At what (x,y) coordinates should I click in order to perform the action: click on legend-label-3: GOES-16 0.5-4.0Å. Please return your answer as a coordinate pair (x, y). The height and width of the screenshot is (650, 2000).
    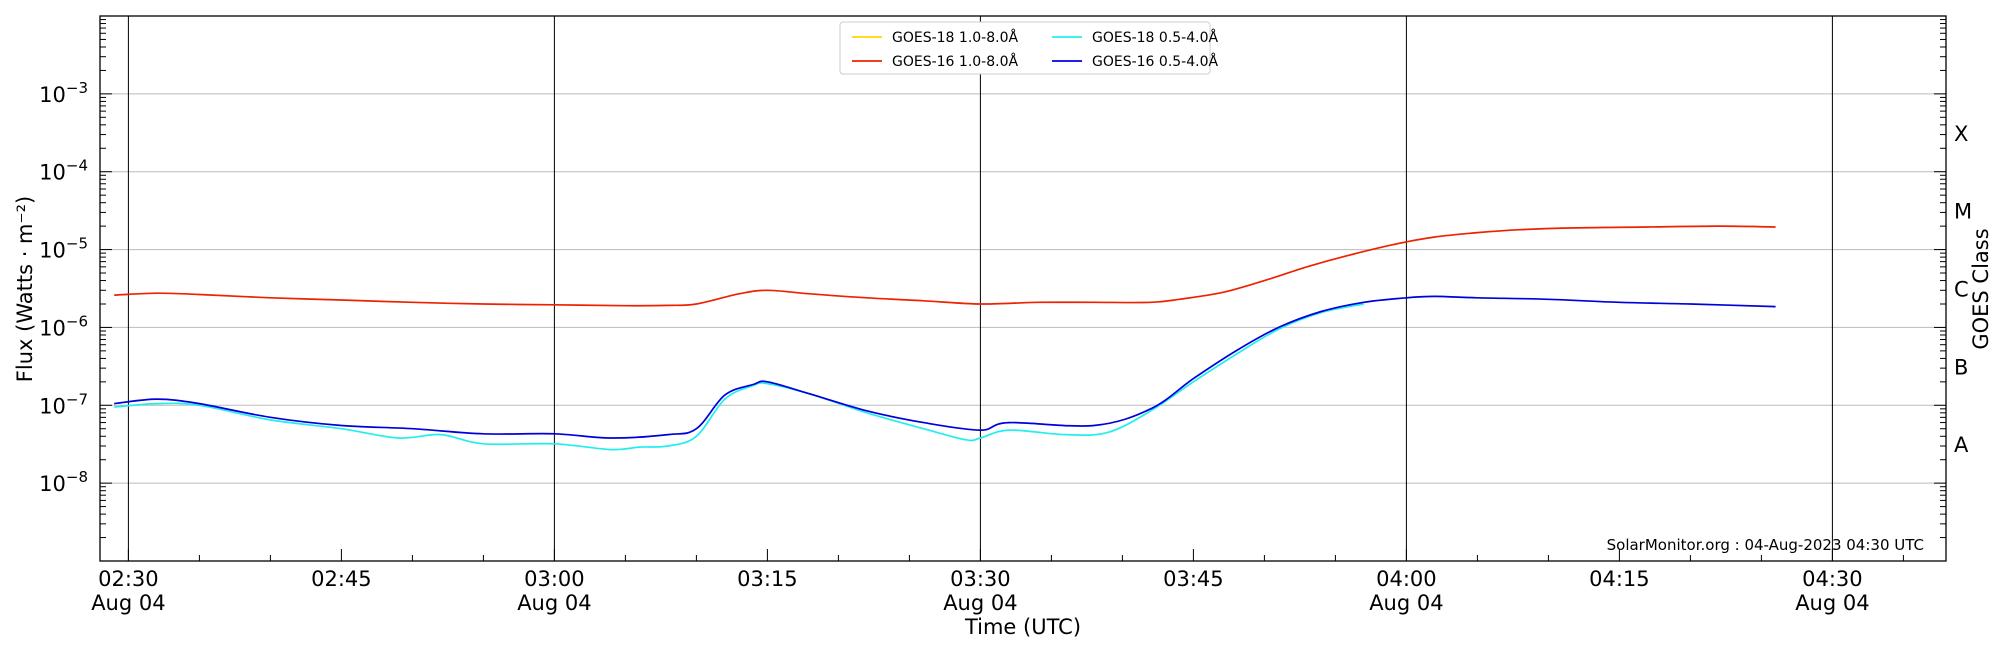
    Looking at the image, I should click on (1155, 61).